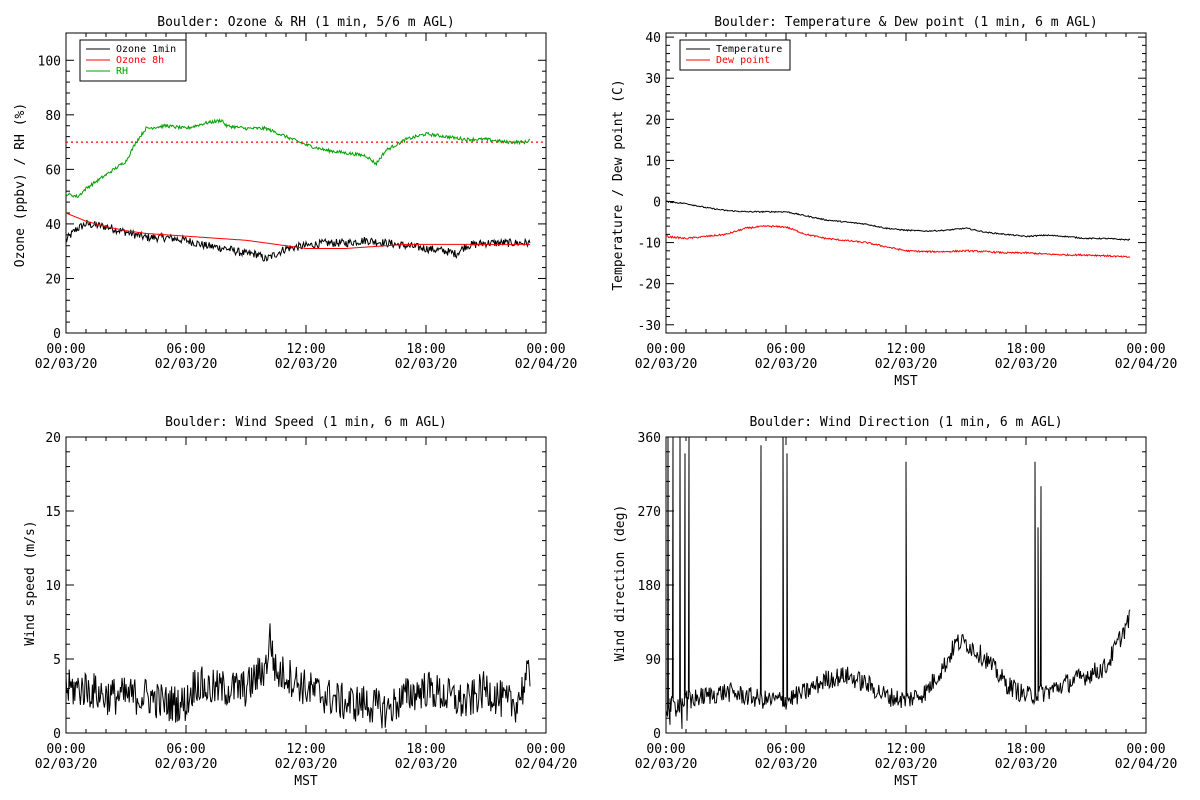 The image size is (1200, 800). Describe the element at coordinates (20, 185) in the screenshot. I see `y-axis-label: Ozone (ppbv) / RH (%)` at that location.